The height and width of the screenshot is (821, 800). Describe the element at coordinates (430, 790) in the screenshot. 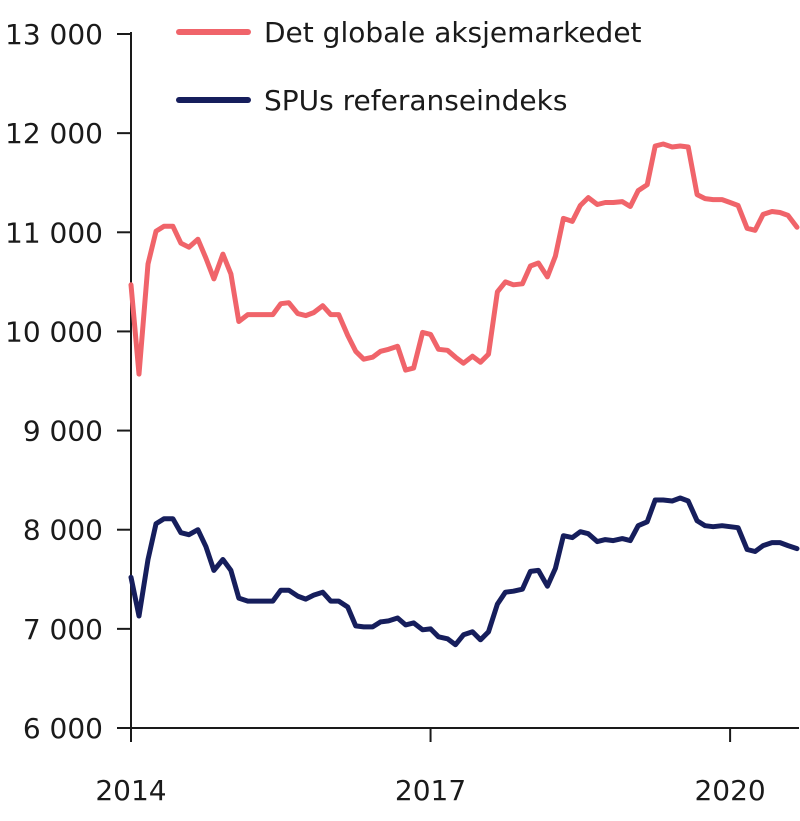

I see `x-tick-label: 2017` at that location.